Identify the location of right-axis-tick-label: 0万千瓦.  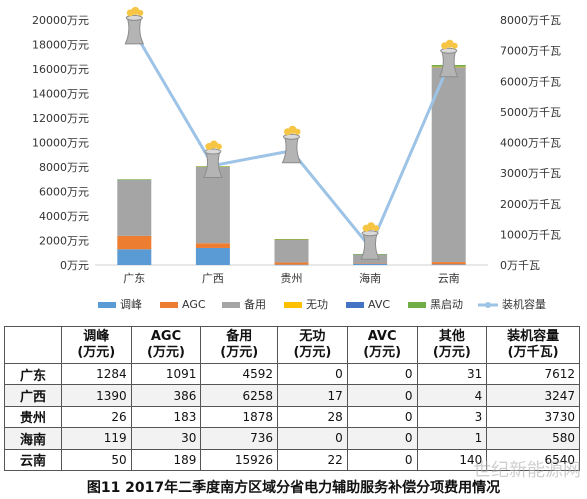
(520, 265).